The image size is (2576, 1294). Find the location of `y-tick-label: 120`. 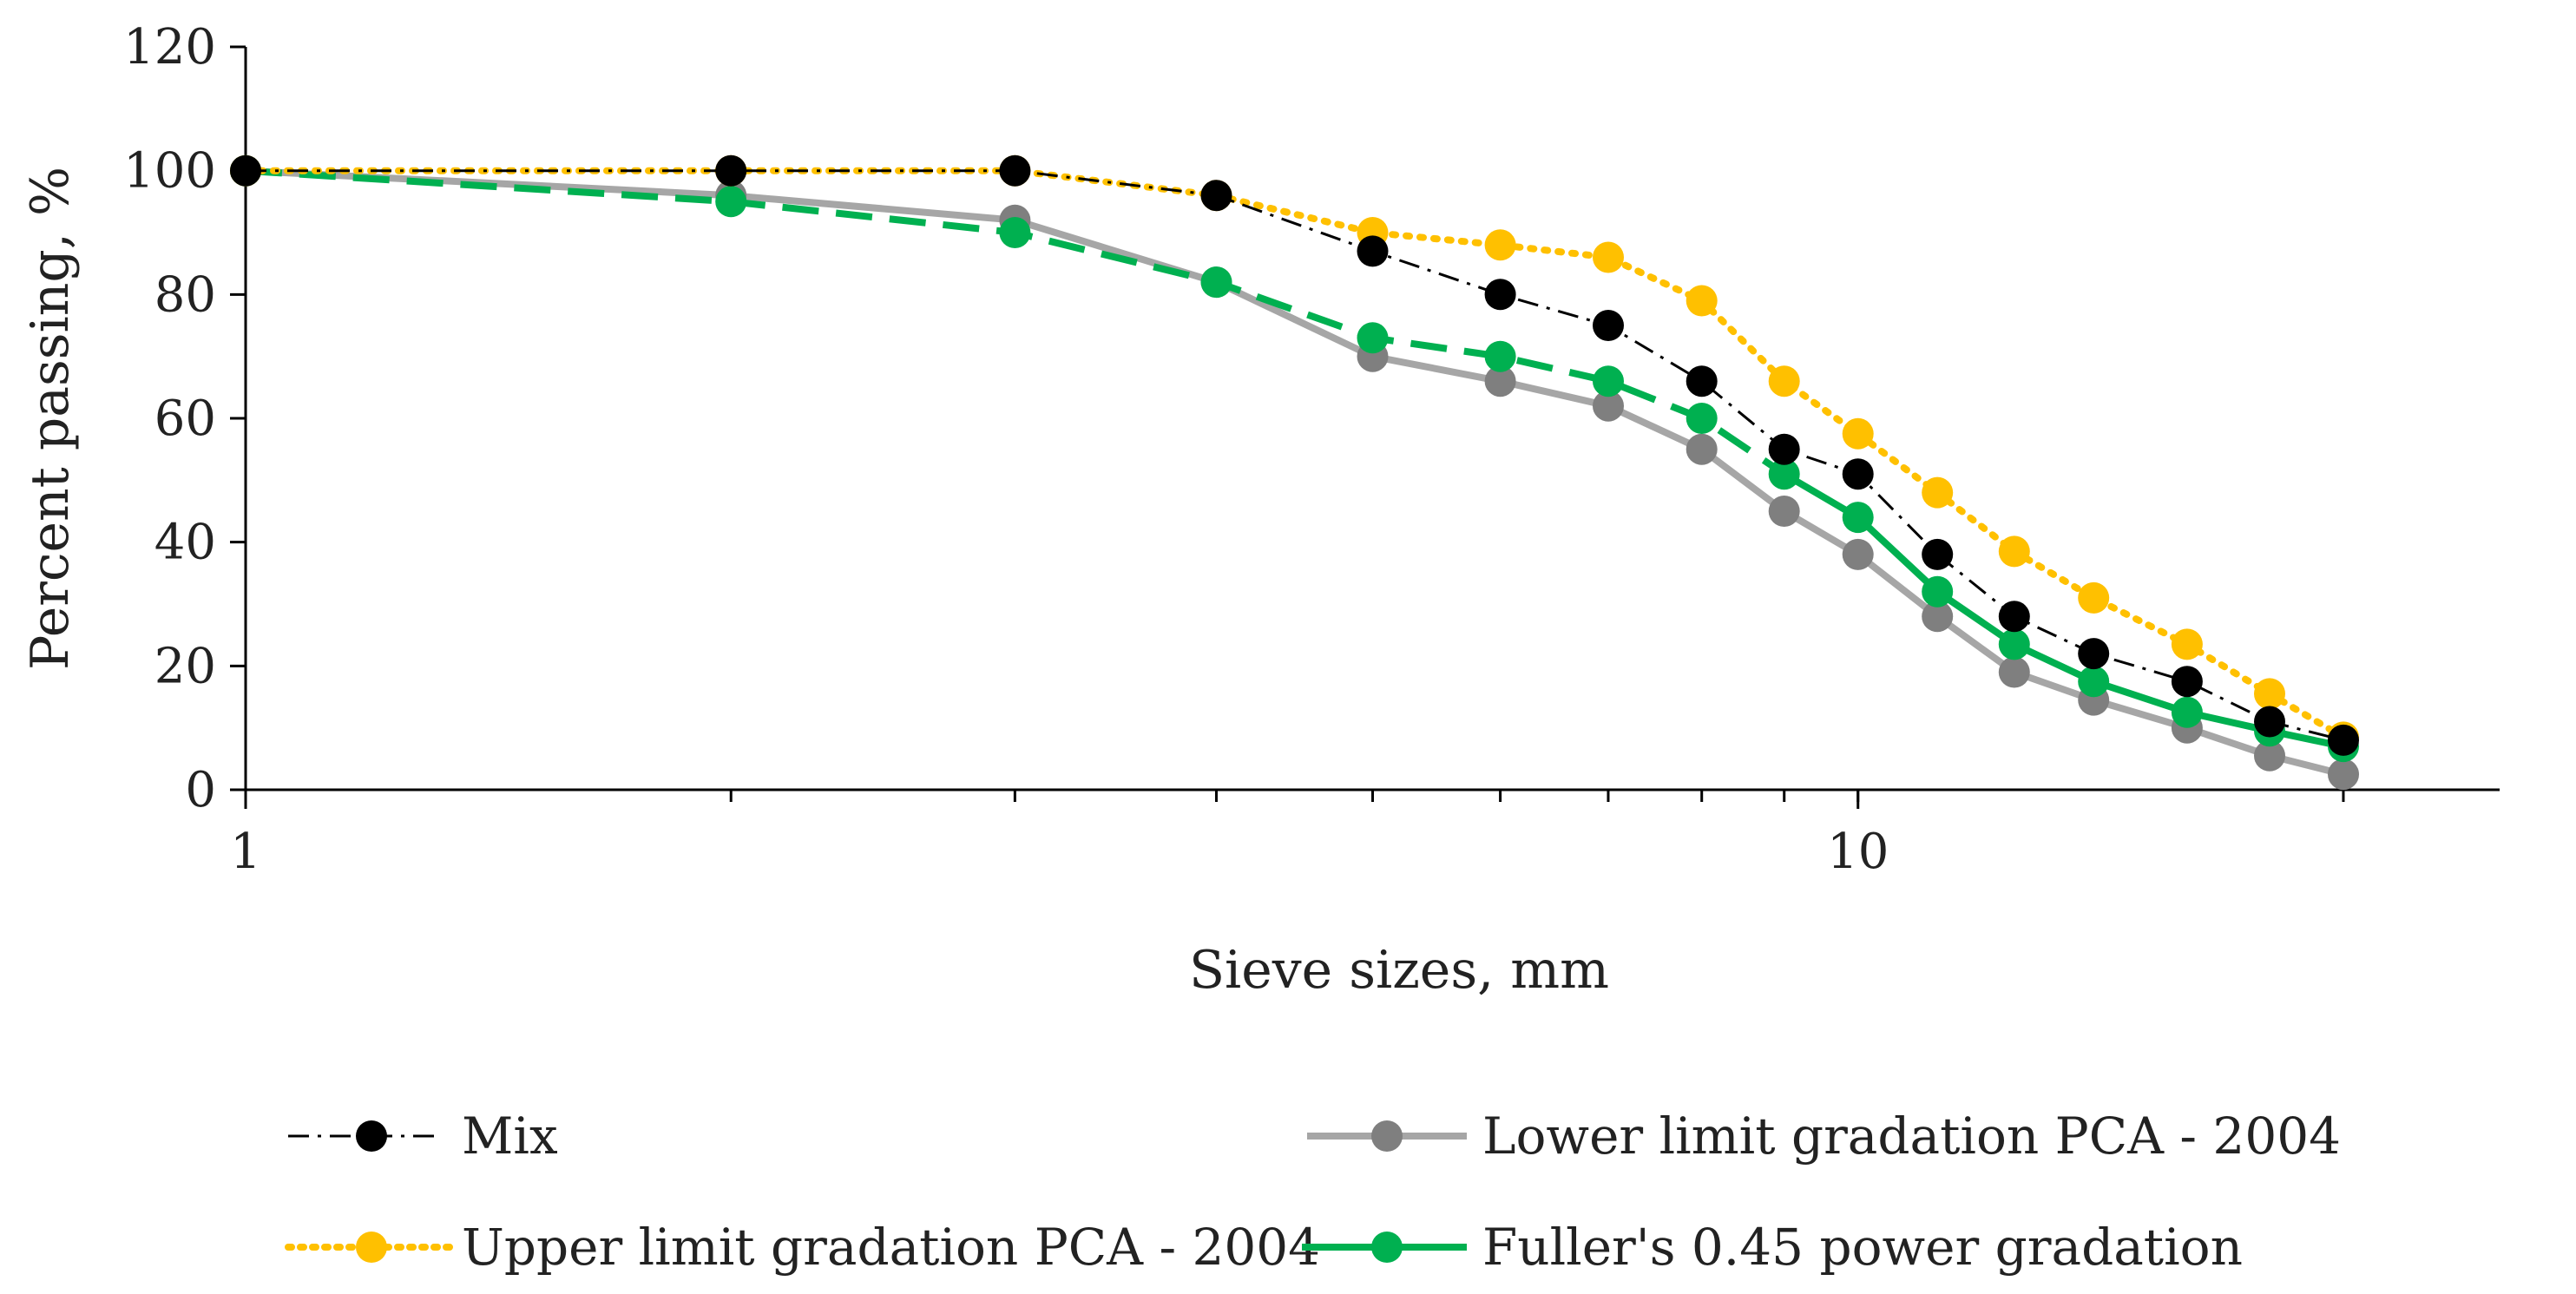

y-tick-label: 120 is located at coordinates (169, 47).